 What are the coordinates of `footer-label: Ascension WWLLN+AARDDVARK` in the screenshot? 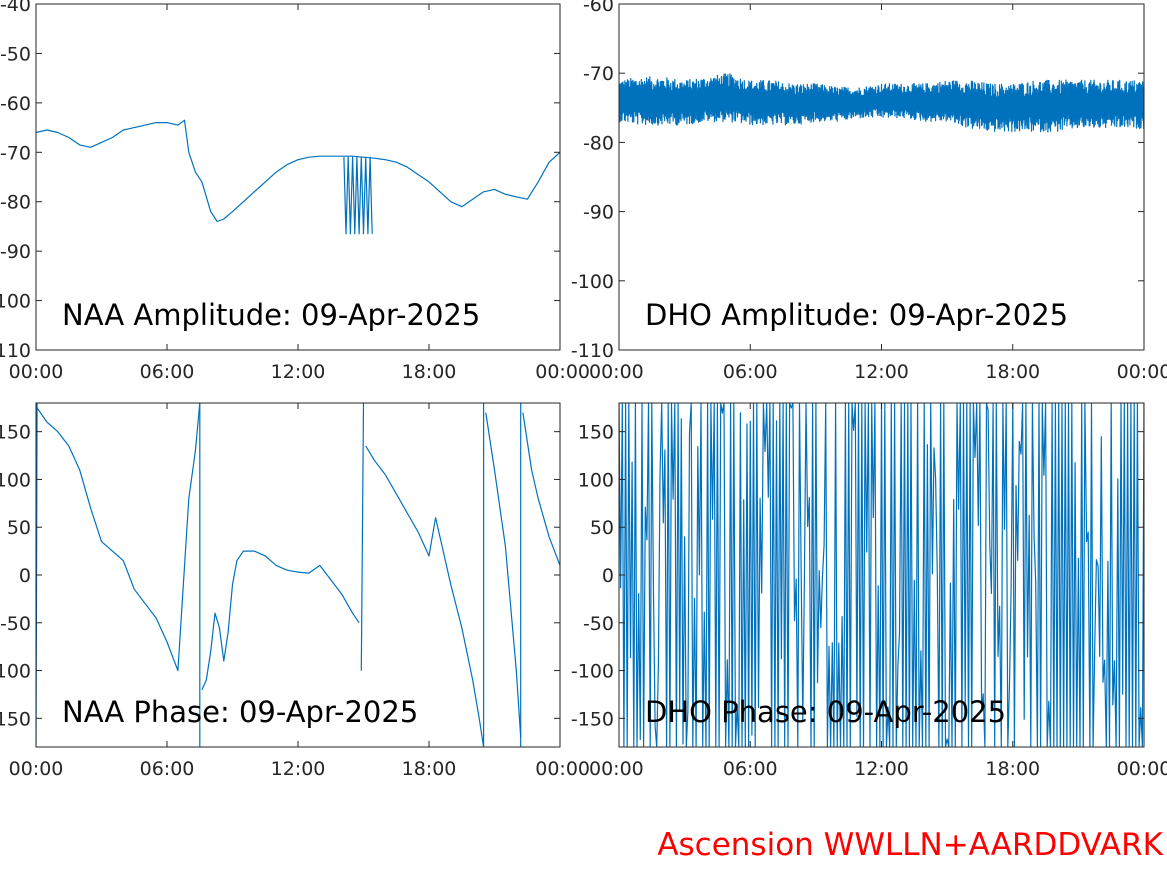 It's located at (910, 845).